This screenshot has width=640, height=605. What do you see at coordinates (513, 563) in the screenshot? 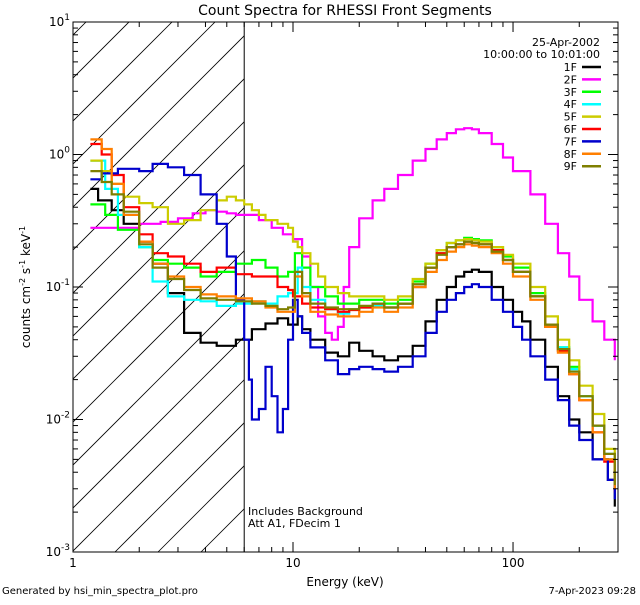
I see `x-tick-label: 100` at bounding box center [513, 563].